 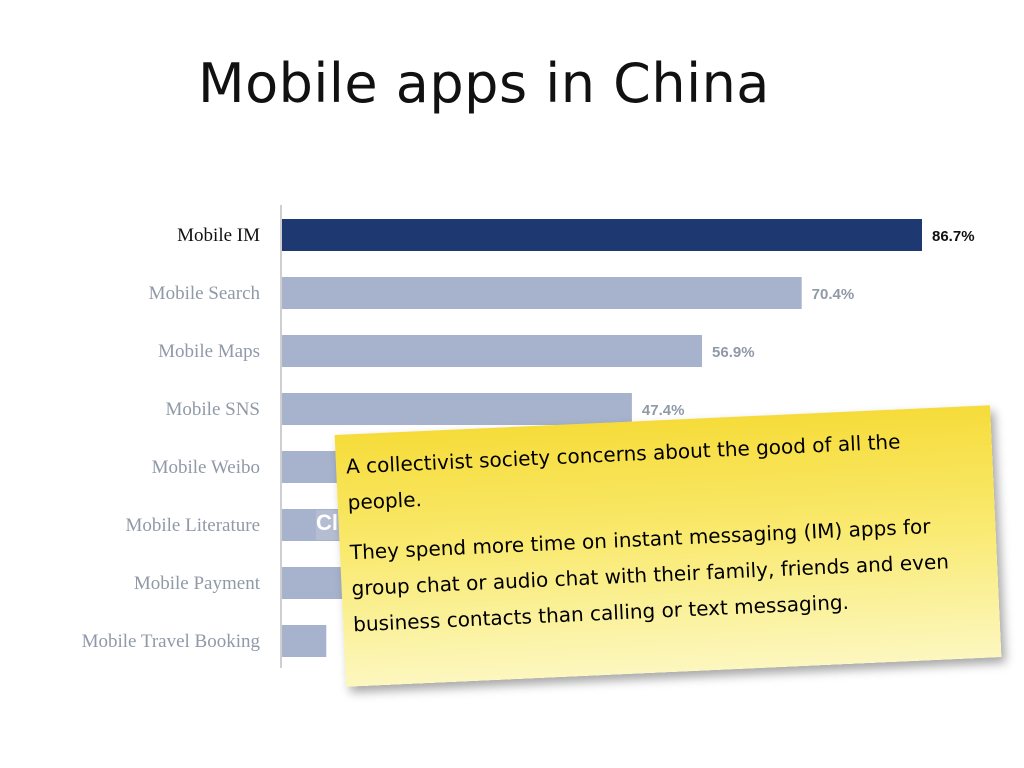 I want to click on category-label: Mobile SNS, so click(x=213, y=409).